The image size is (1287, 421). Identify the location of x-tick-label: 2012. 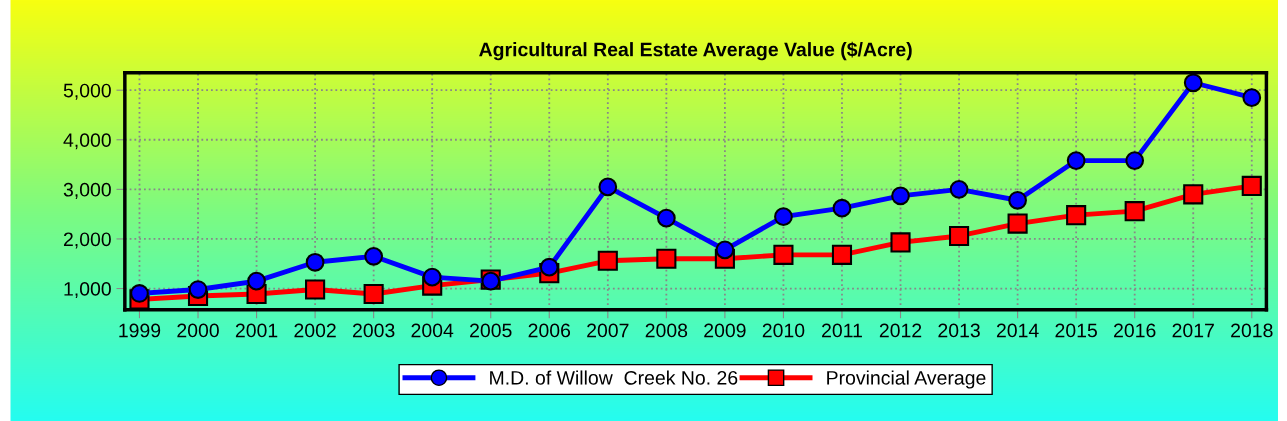
(900, 330).